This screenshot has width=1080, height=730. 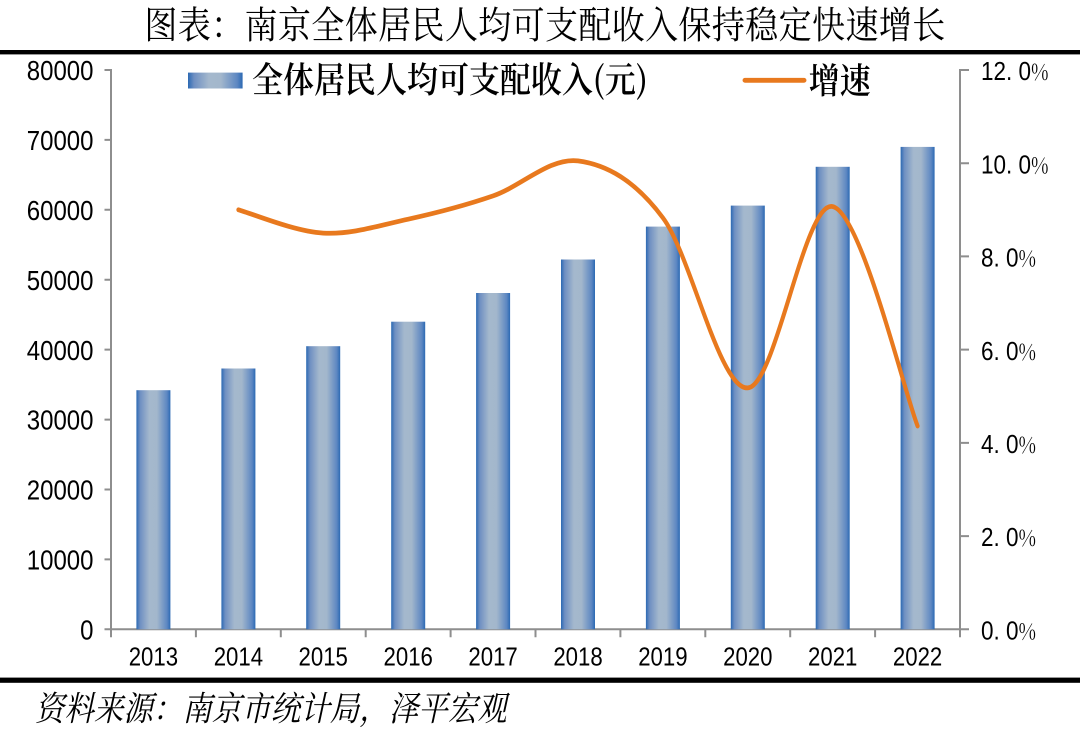 What do you see at coordinates (1008, 257) in the screenshot?
I see `svg-text: 8. 0%` at bounding box center [1008, 257].